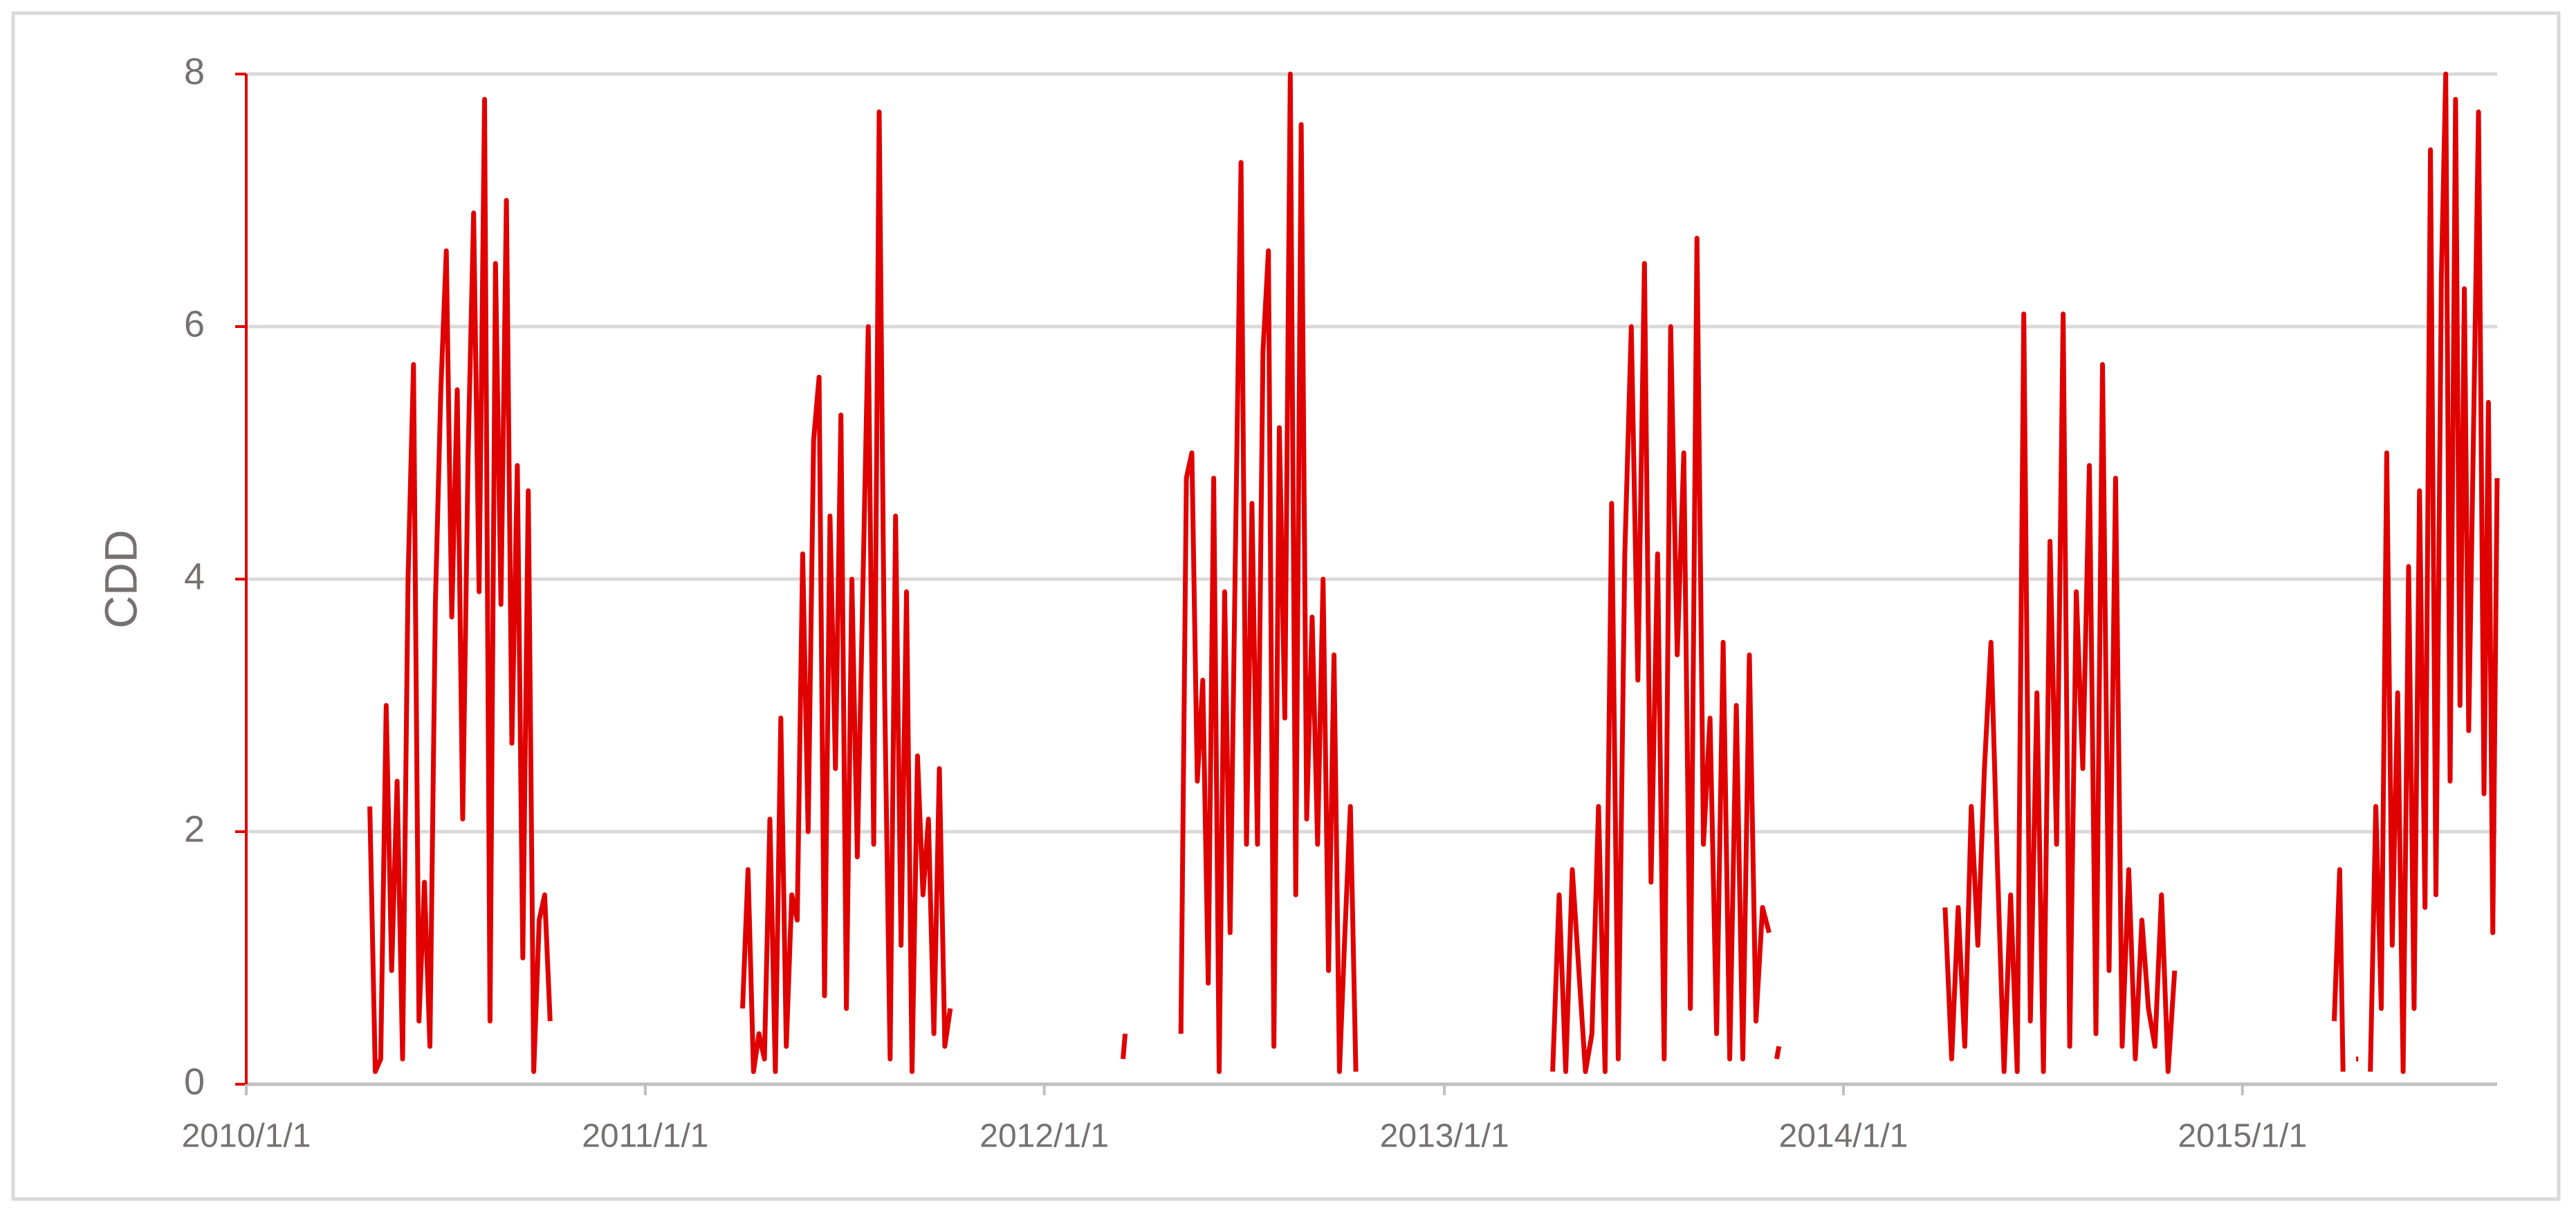 The height and width of the screenshot is (1215, 2576). I want to click on x-tick-label: 2012/1/1, so click(1044, 1136).